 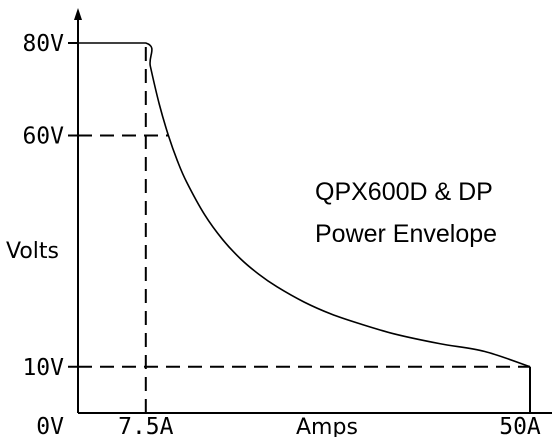 What do you see at coordinates (520, 425) in the screenshot?
I see `x-tick-label: 50A` at bounding box center [520, 425].